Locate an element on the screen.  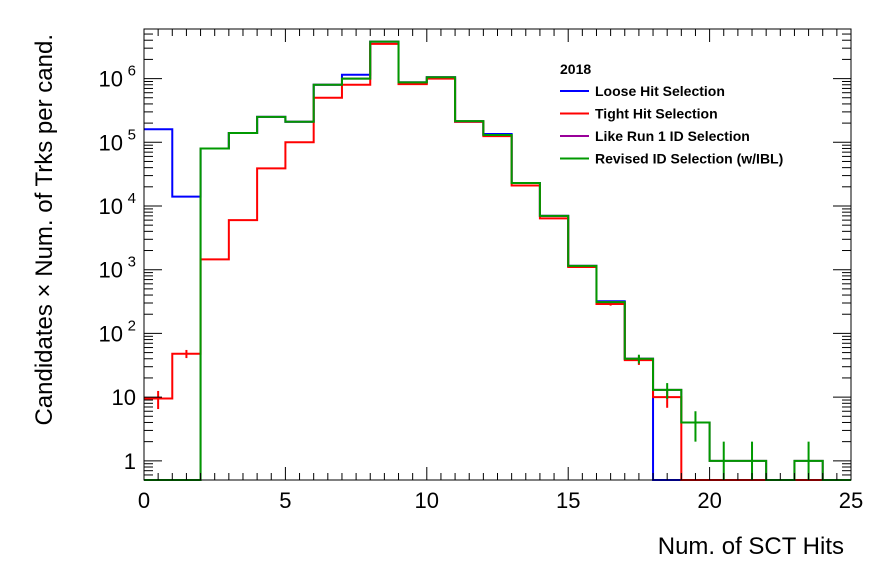
legend-label: Like Run 1 ID Selection is located at coordinates (672, 136).